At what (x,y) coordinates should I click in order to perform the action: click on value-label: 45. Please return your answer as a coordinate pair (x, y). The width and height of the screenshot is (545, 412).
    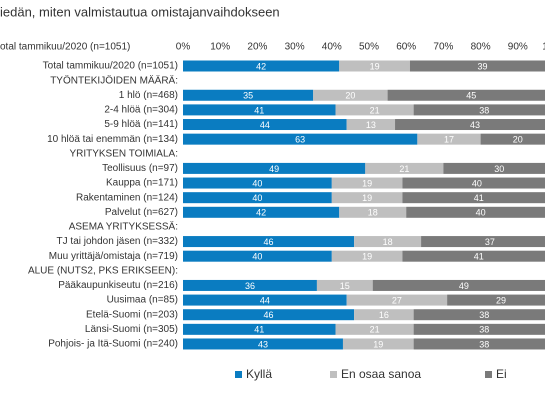
    Looking at the image, I should click on (471, 96).